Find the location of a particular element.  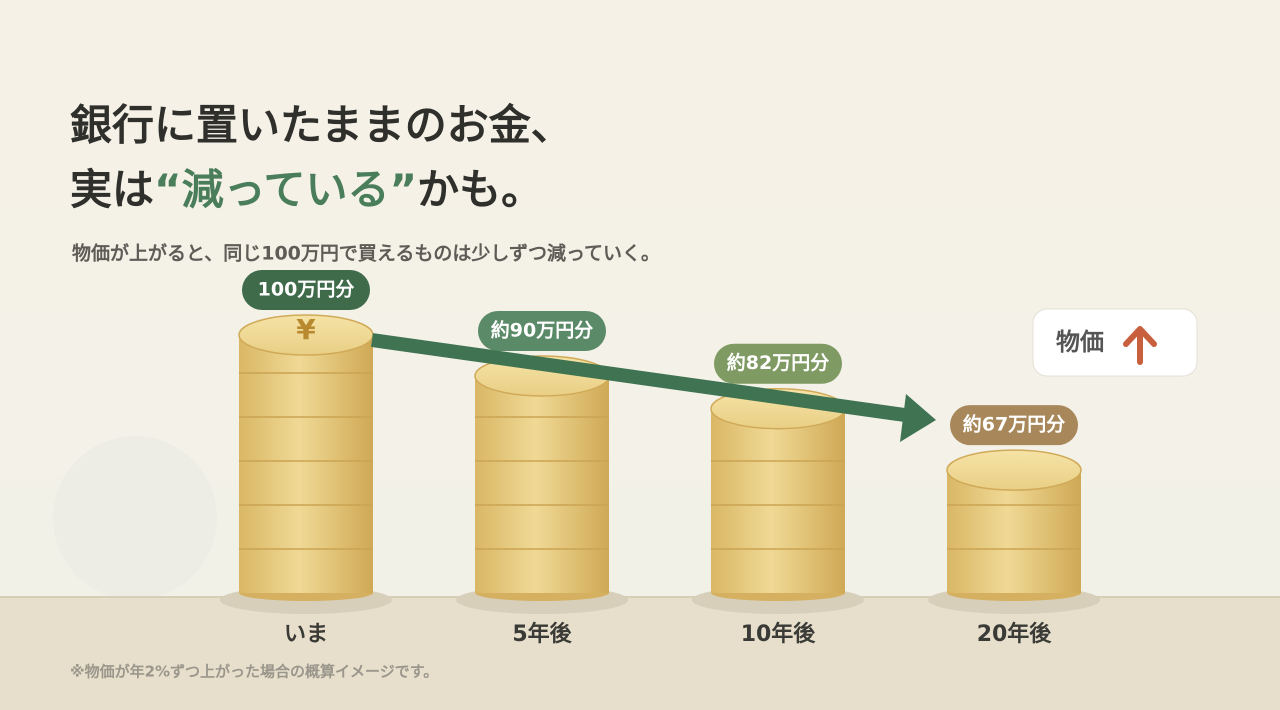

trend-arrow is located at coordinates (653, 387).